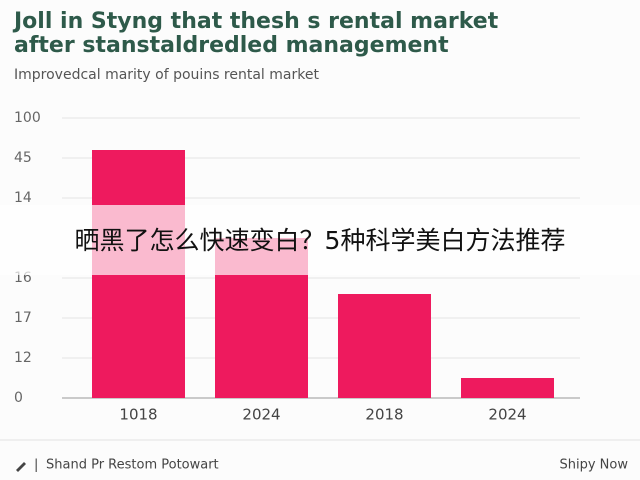 The width and height of the screenshot is (640, 480). Describe the element at coordinates (23, 158) in the screenshot. I see `y-tick-label: 45` at that location.